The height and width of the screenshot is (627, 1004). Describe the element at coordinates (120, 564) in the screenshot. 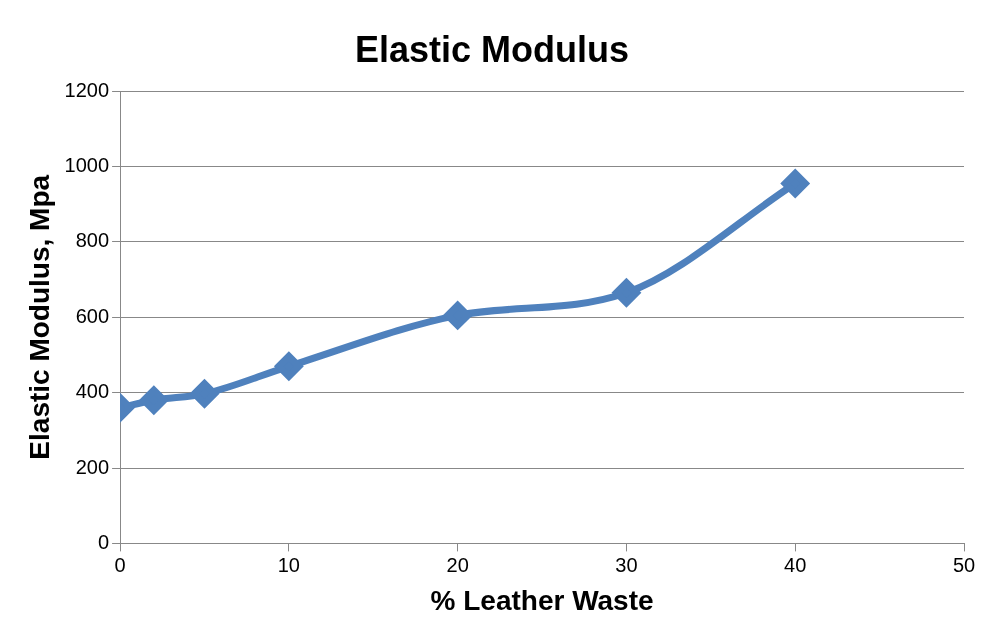

I see `x-tick-label: 0` at that location.